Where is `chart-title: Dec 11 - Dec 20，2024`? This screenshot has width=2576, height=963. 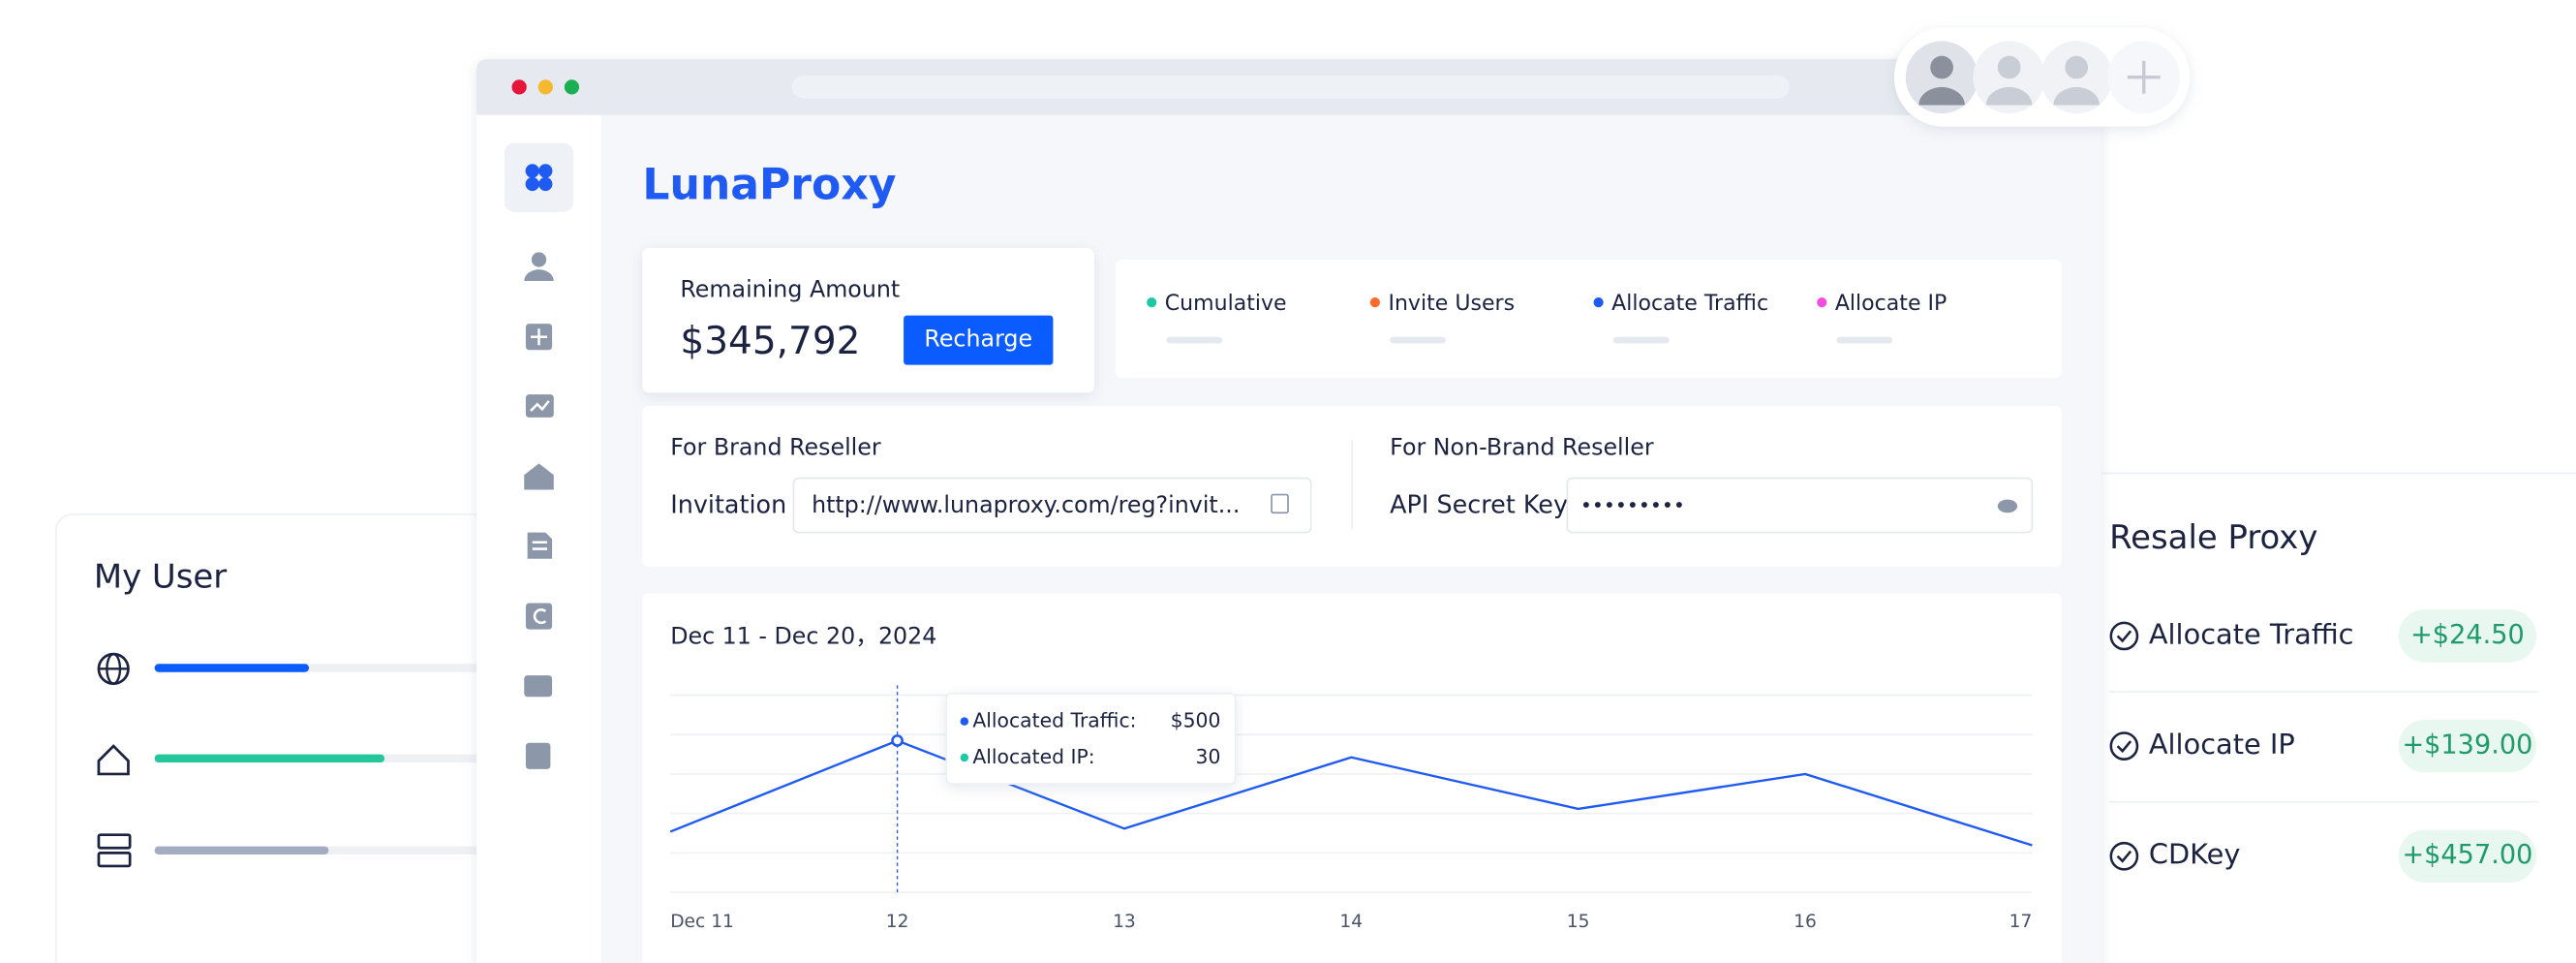
chart-title: Dec 11 - Dec 20，2024 is located at coordinates (803, 636).